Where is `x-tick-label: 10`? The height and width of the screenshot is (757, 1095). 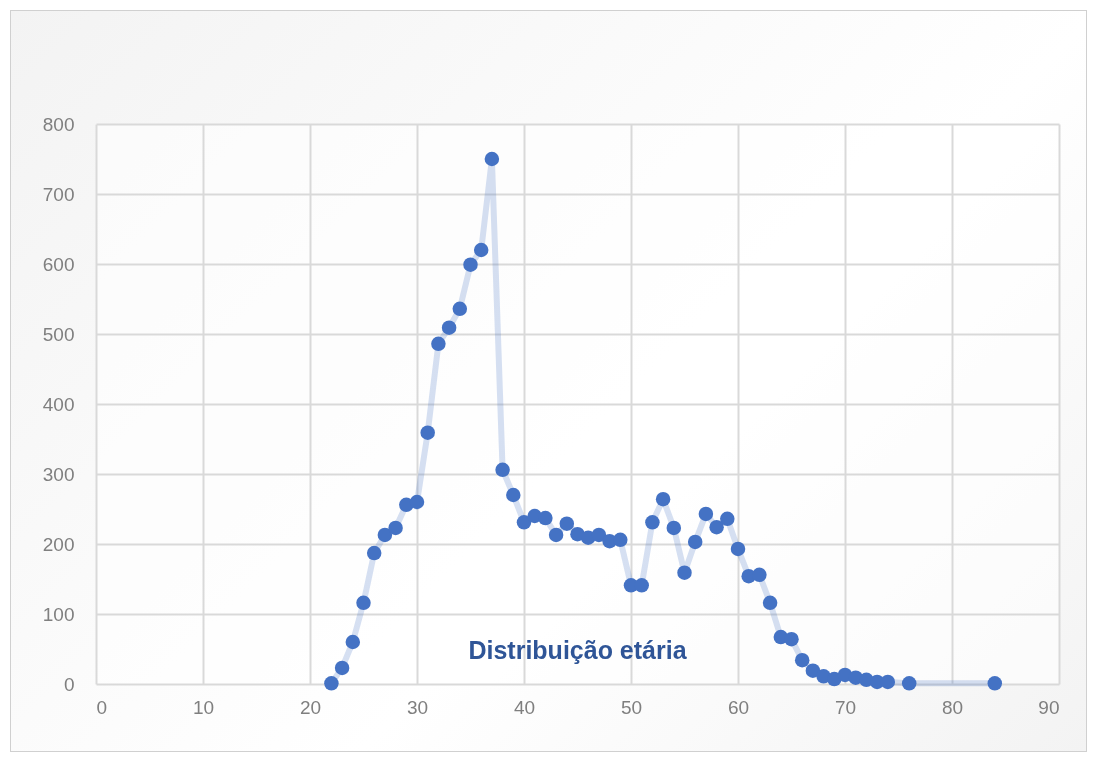 x-tick-label: 10 is located at coordinates (203, 707).